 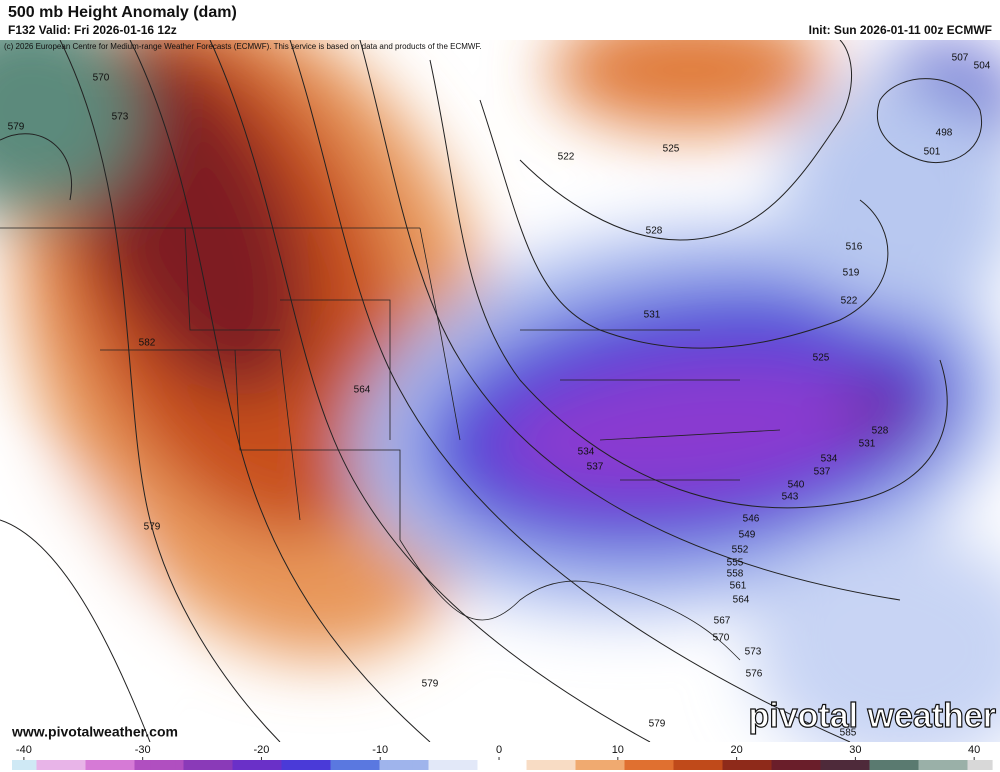 I want to click on colorbar-tick-label: -40, so click(x=24, y=750).